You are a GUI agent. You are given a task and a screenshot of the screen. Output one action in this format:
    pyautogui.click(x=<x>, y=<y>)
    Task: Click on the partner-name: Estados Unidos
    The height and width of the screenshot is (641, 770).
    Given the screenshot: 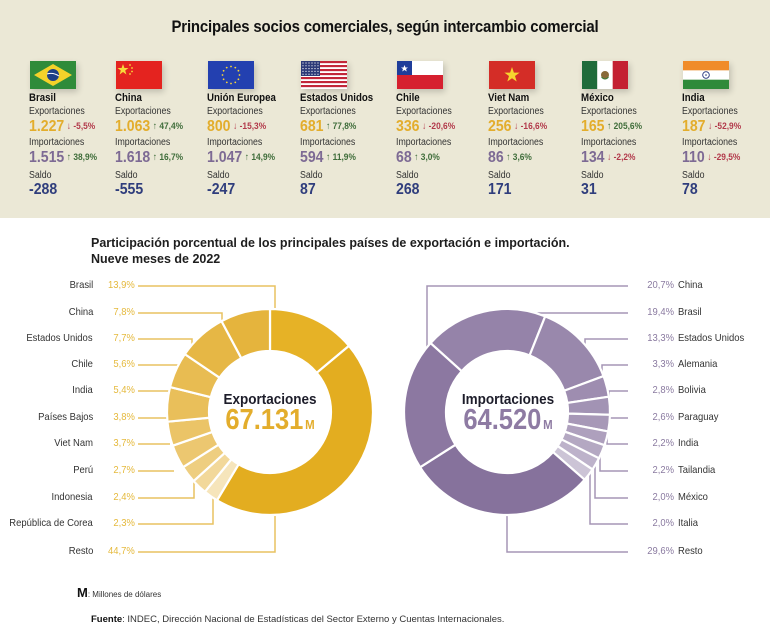 What is the action you would take?
    pyautogui.click(x=337, y=98)
    